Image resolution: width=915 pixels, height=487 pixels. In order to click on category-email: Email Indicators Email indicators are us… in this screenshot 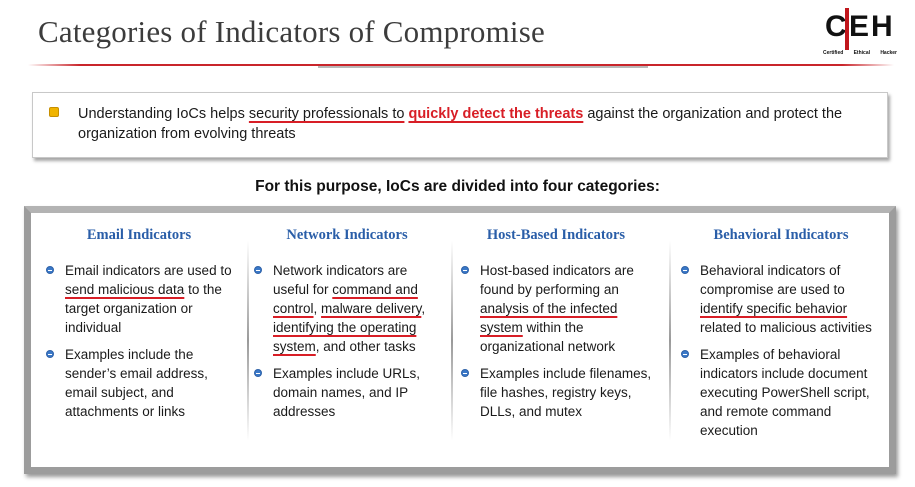, I will do `click(139, 328)`.